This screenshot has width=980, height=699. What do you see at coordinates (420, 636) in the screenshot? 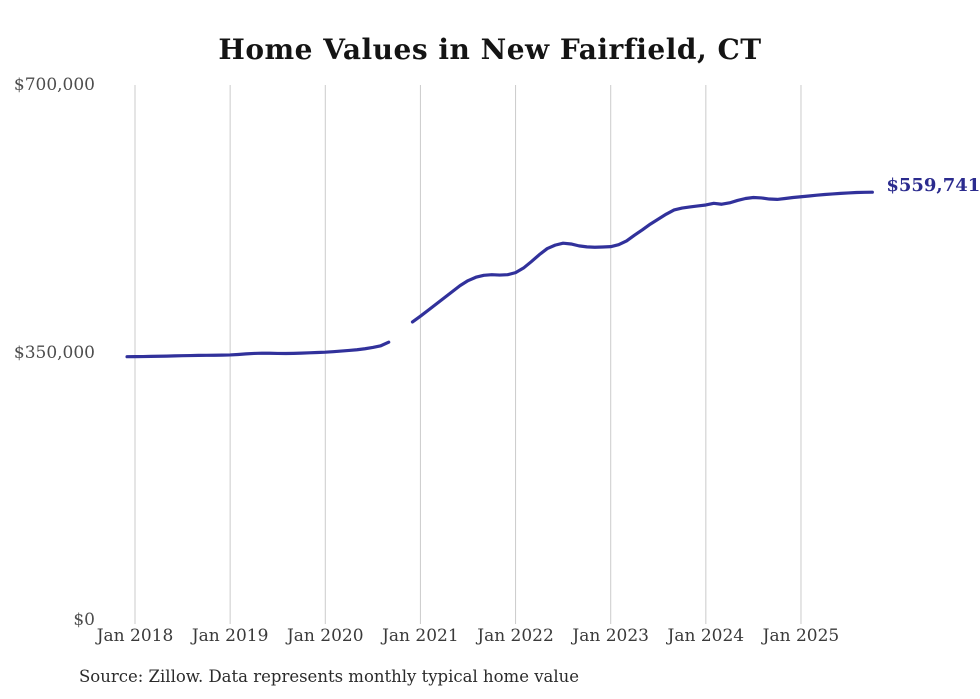
I see `x-axis-label: Jan 2021` at bounding box center [420, 636].